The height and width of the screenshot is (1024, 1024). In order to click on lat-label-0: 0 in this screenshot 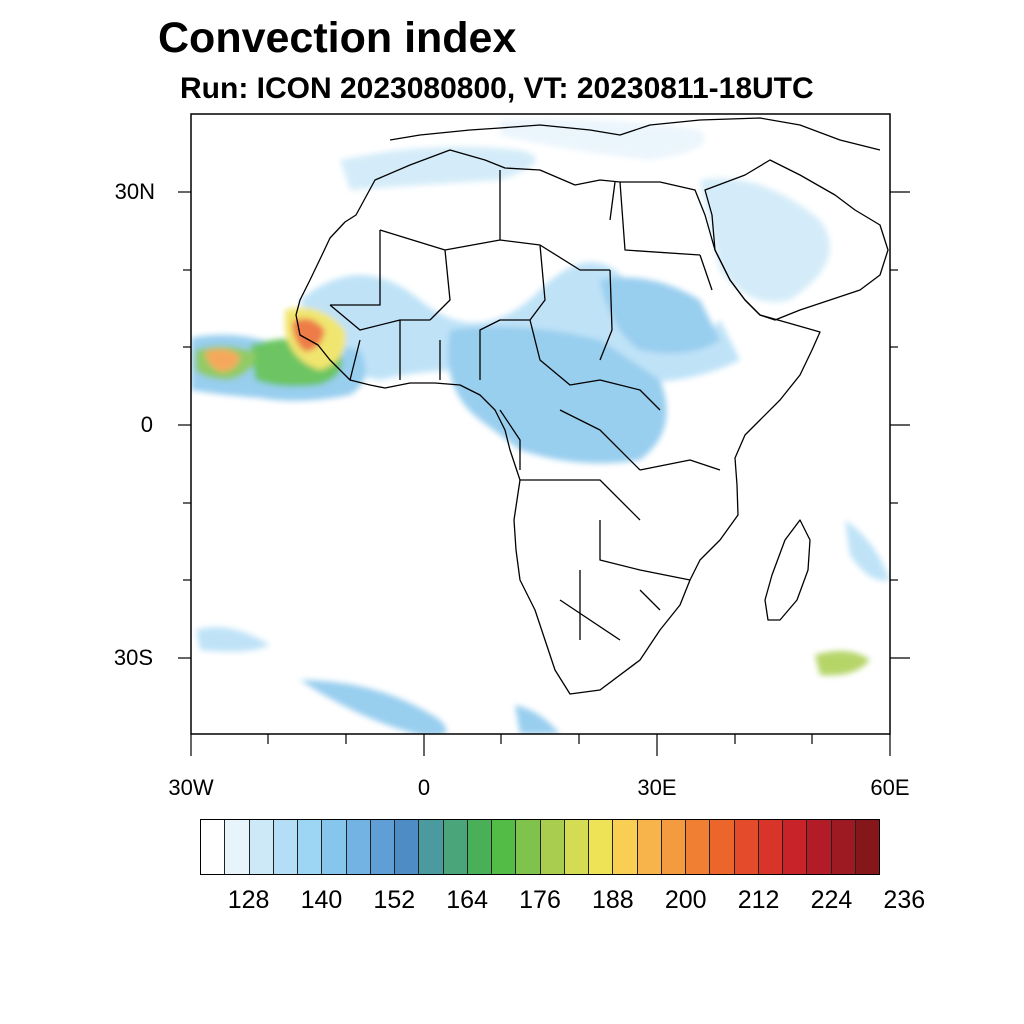, I will do `click(146, 424)`.